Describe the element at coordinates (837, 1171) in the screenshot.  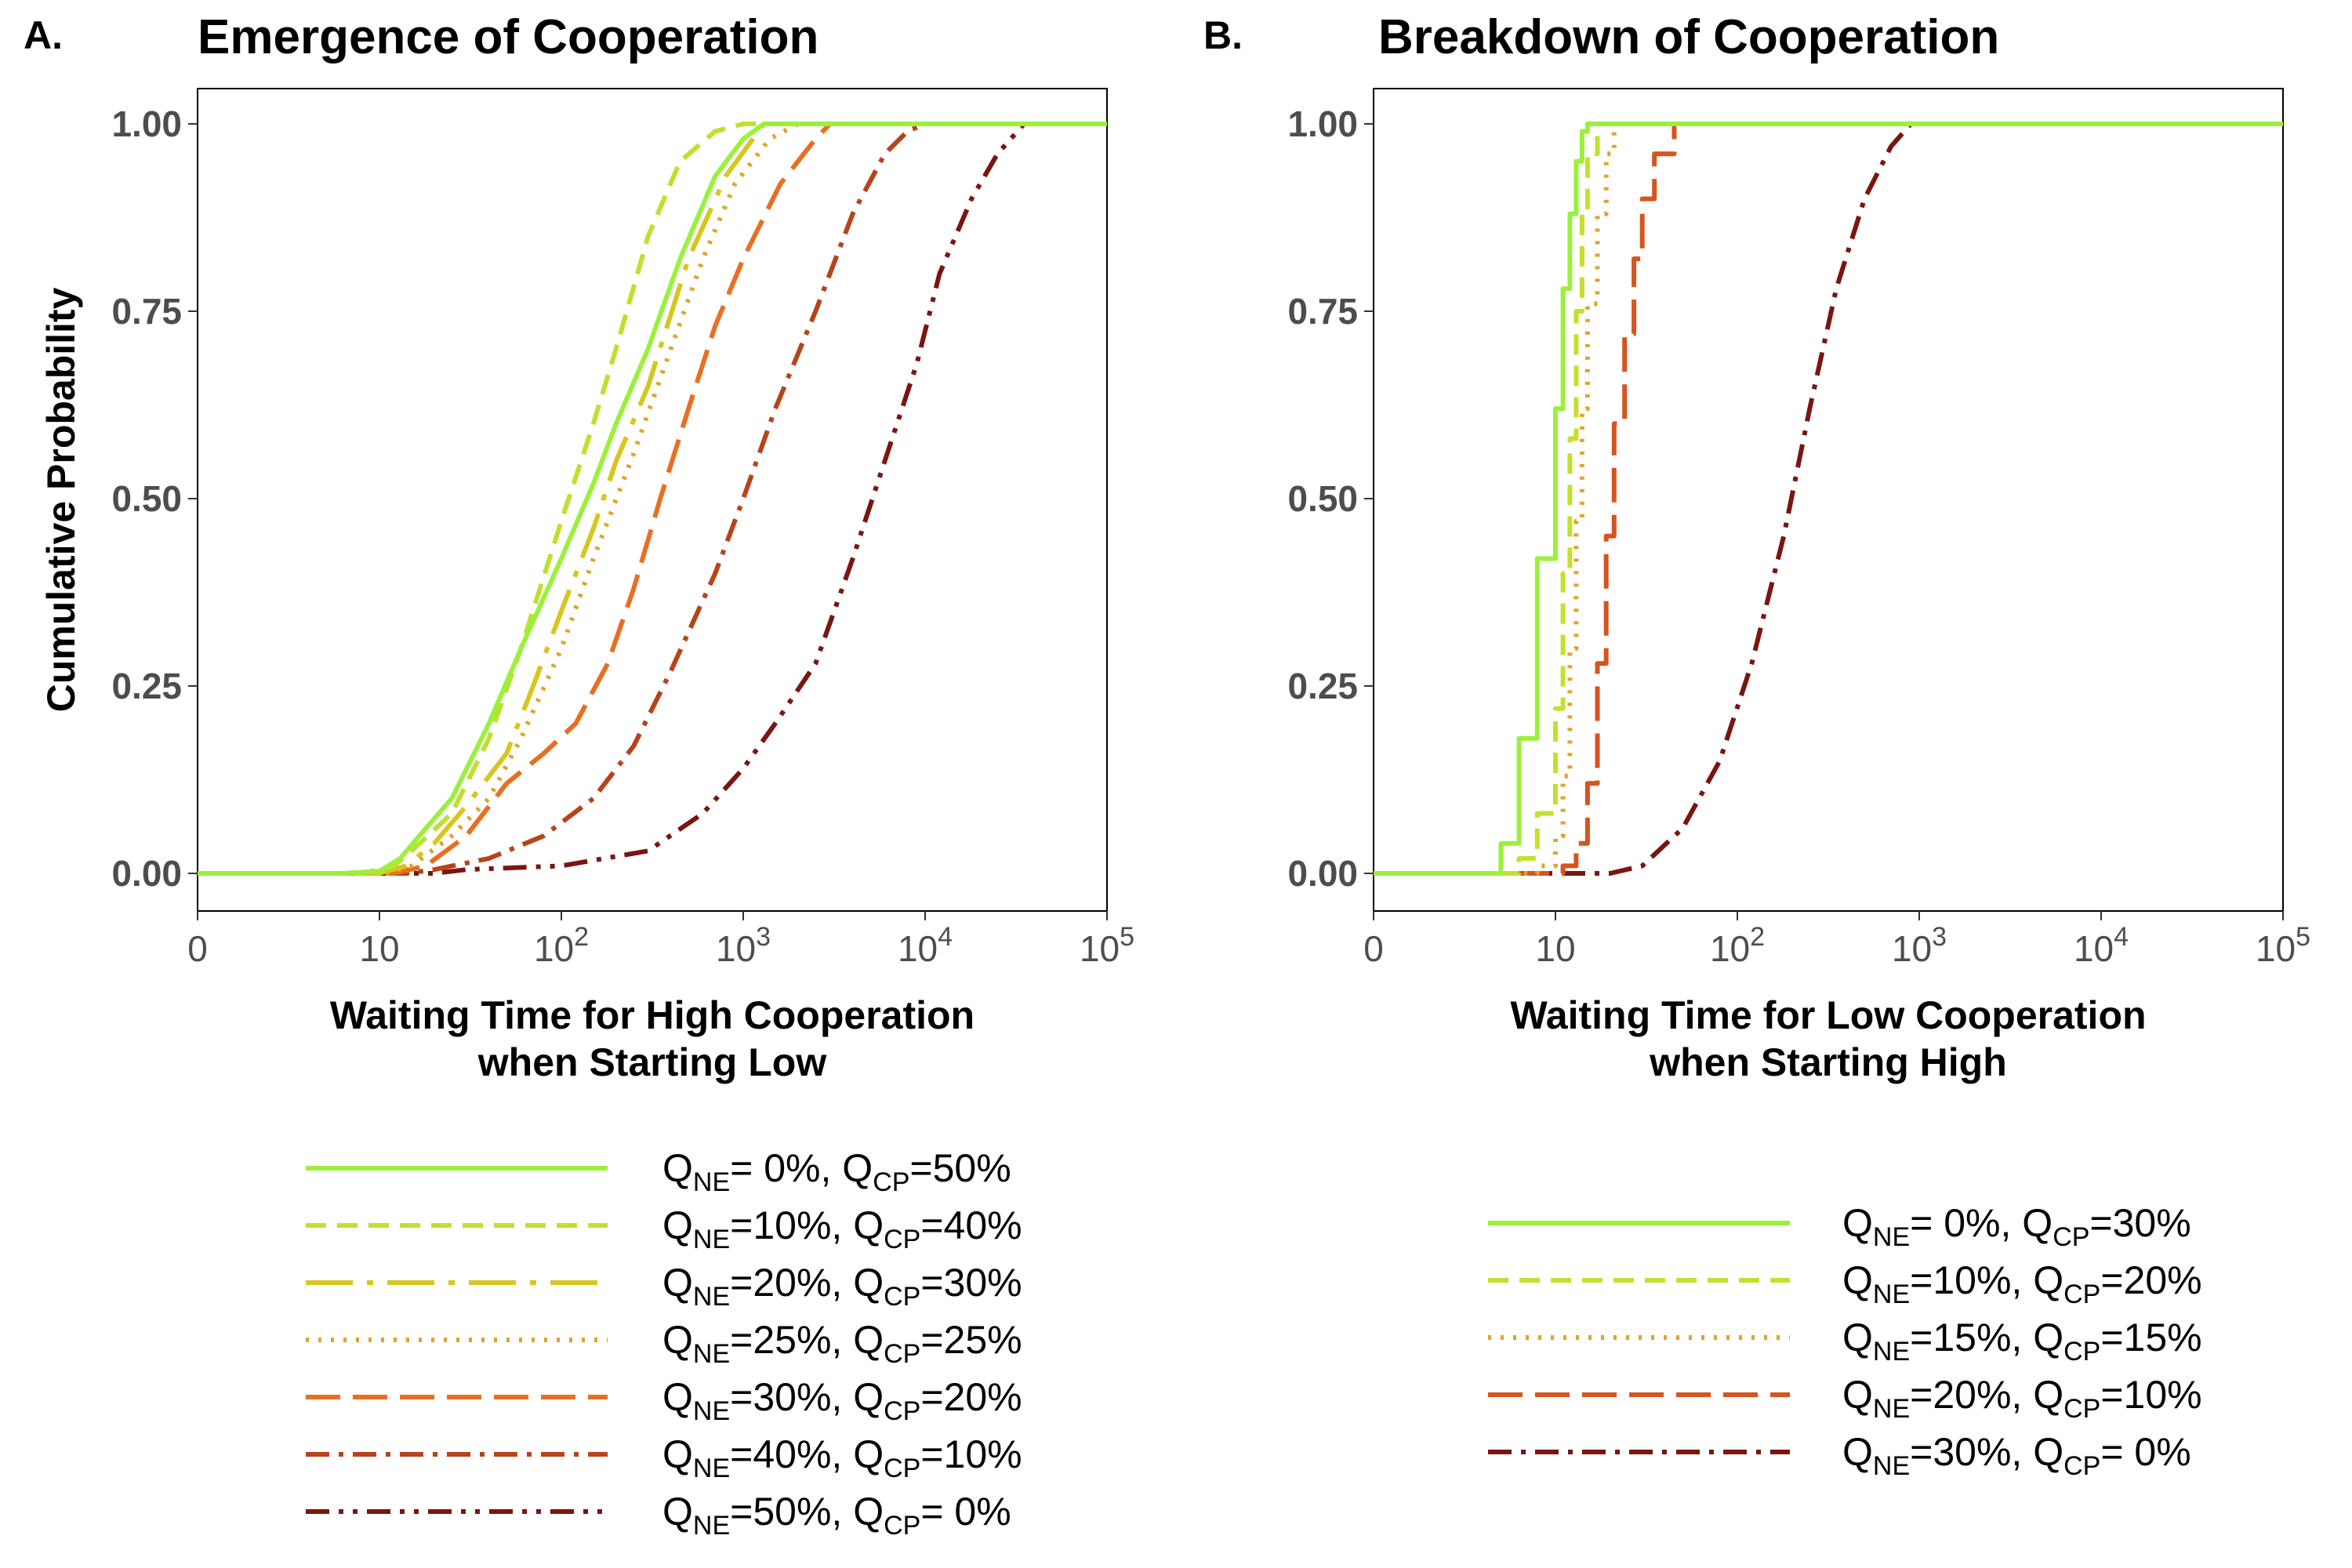
I see `legend-label-1: QNE= 0%, QCP=50%` at that location.